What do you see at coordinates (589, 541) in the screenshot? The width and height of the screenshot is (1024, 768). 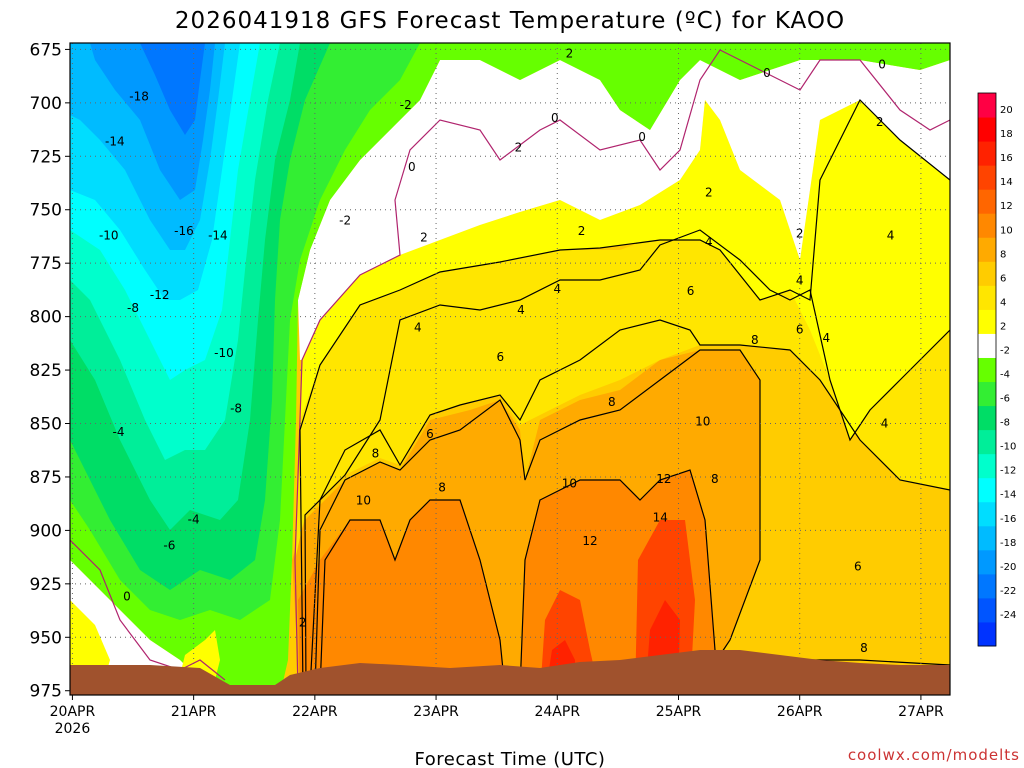 I see `contour-label: 12` at bounding box center [589, 541].